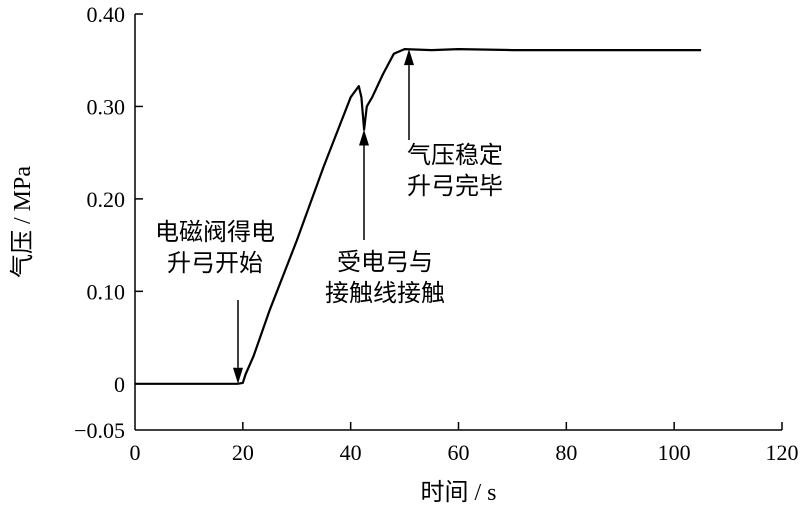 The height and width of the screenshot is (509, 800). I want to click on x-tick-label: 20, so click(243, 452).